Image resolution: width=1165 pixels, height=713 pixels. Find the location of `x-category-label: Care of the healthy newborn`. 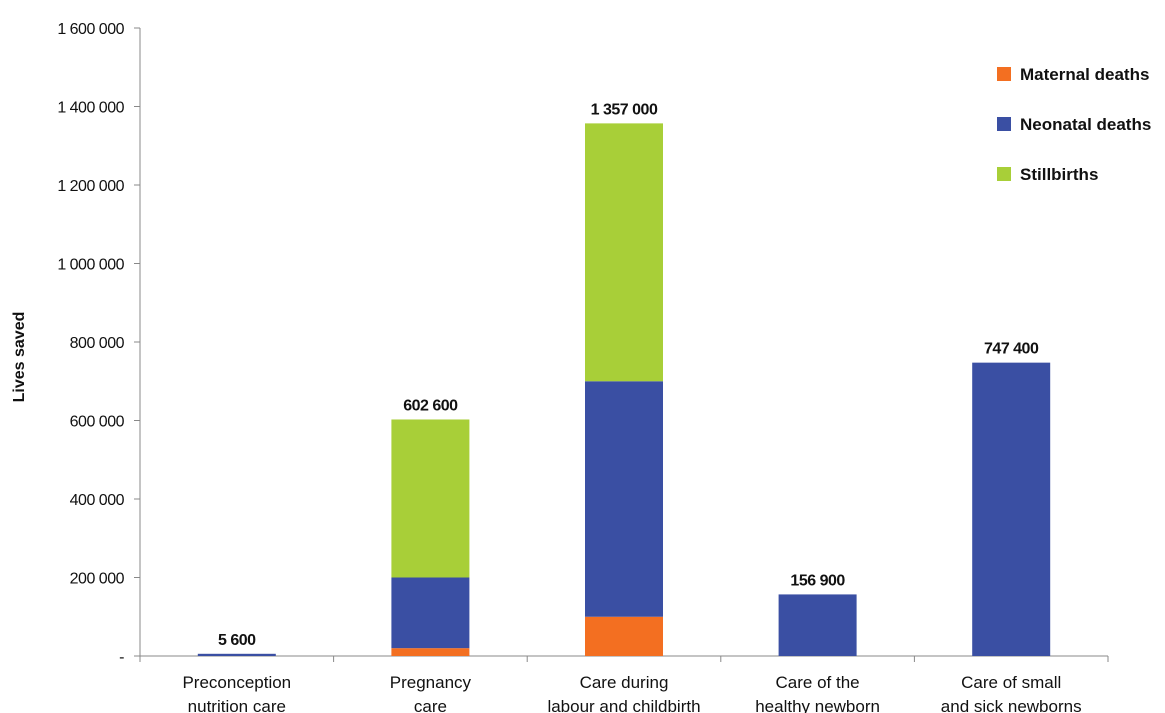

x-category-label: Care of the healthy newborn is located at coordinates (817, 693).